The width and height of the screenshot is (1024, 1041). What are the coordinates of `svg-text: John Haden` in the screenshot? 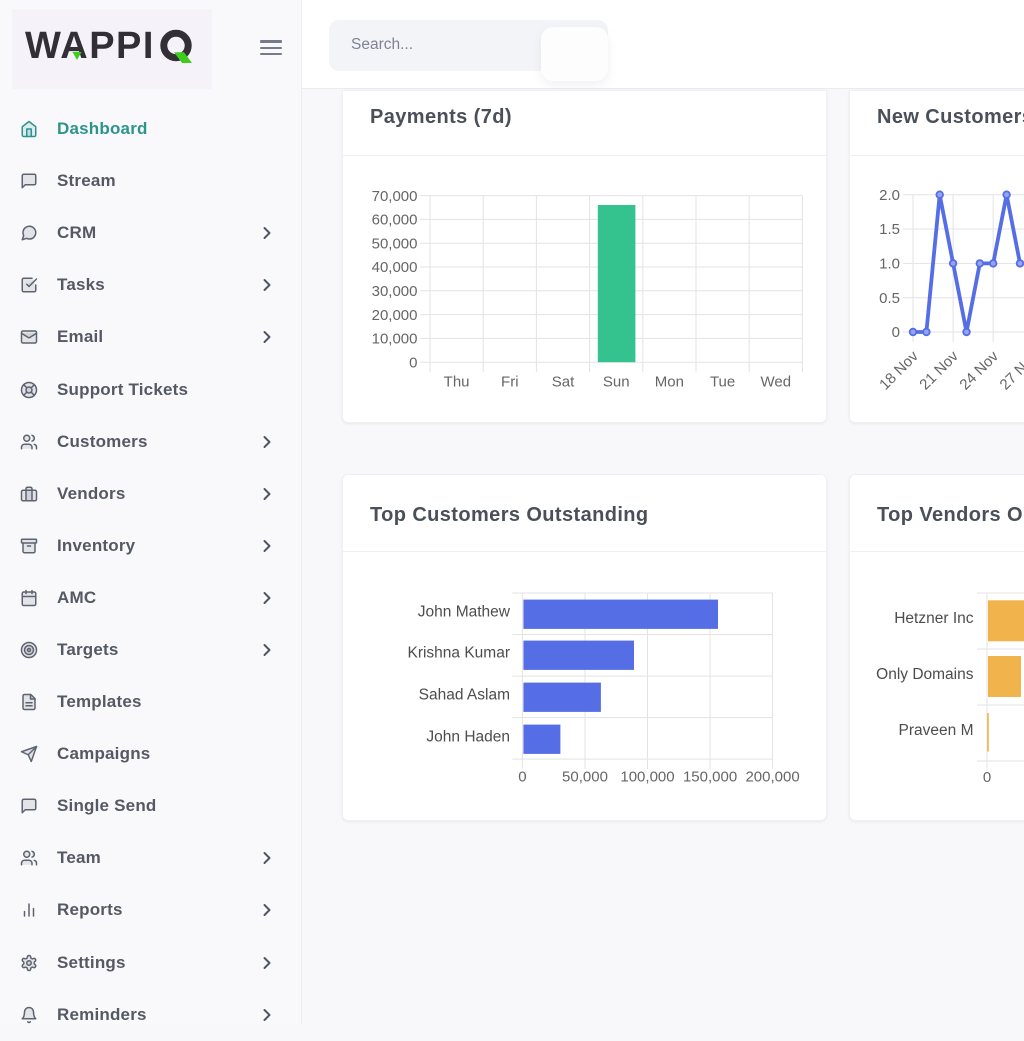 It's located at (468, 737).